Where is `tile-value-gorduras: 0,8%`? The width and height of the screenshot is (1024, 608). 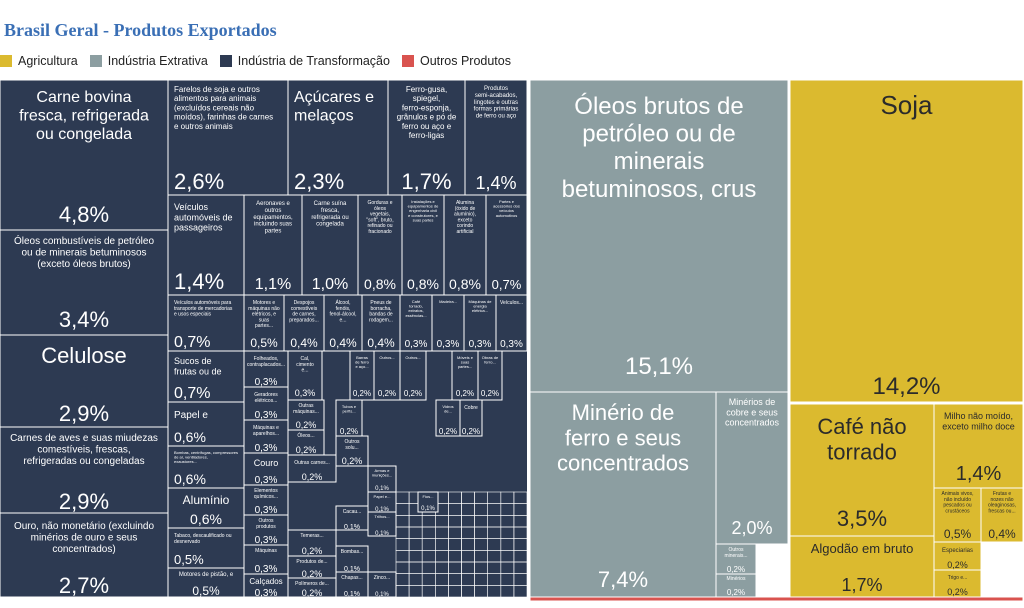 tile-value-gorduras: 0,8% is located at coordinates (380, 284).